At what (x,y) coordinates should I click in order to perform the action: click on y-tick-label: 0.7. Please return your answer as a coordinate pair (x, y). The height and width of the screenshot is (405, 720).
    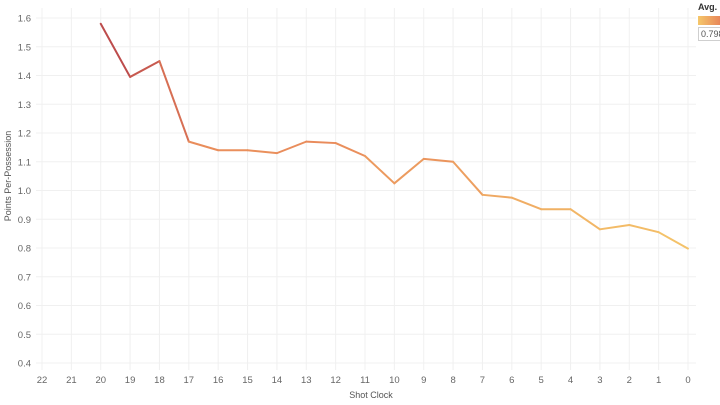
    Looking at the image, I should click on (24, 277).